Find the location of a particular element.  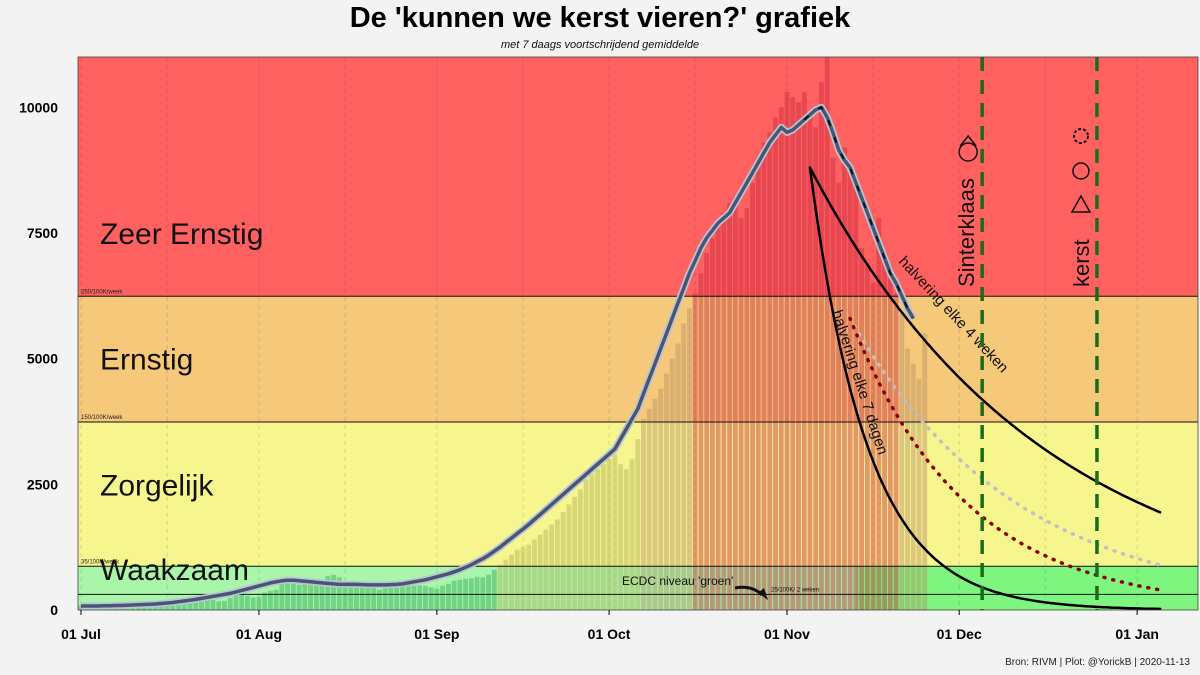

chart-title: De 'kunnen we kerst vieren?' grafiek is located at coordinates (600, 18).